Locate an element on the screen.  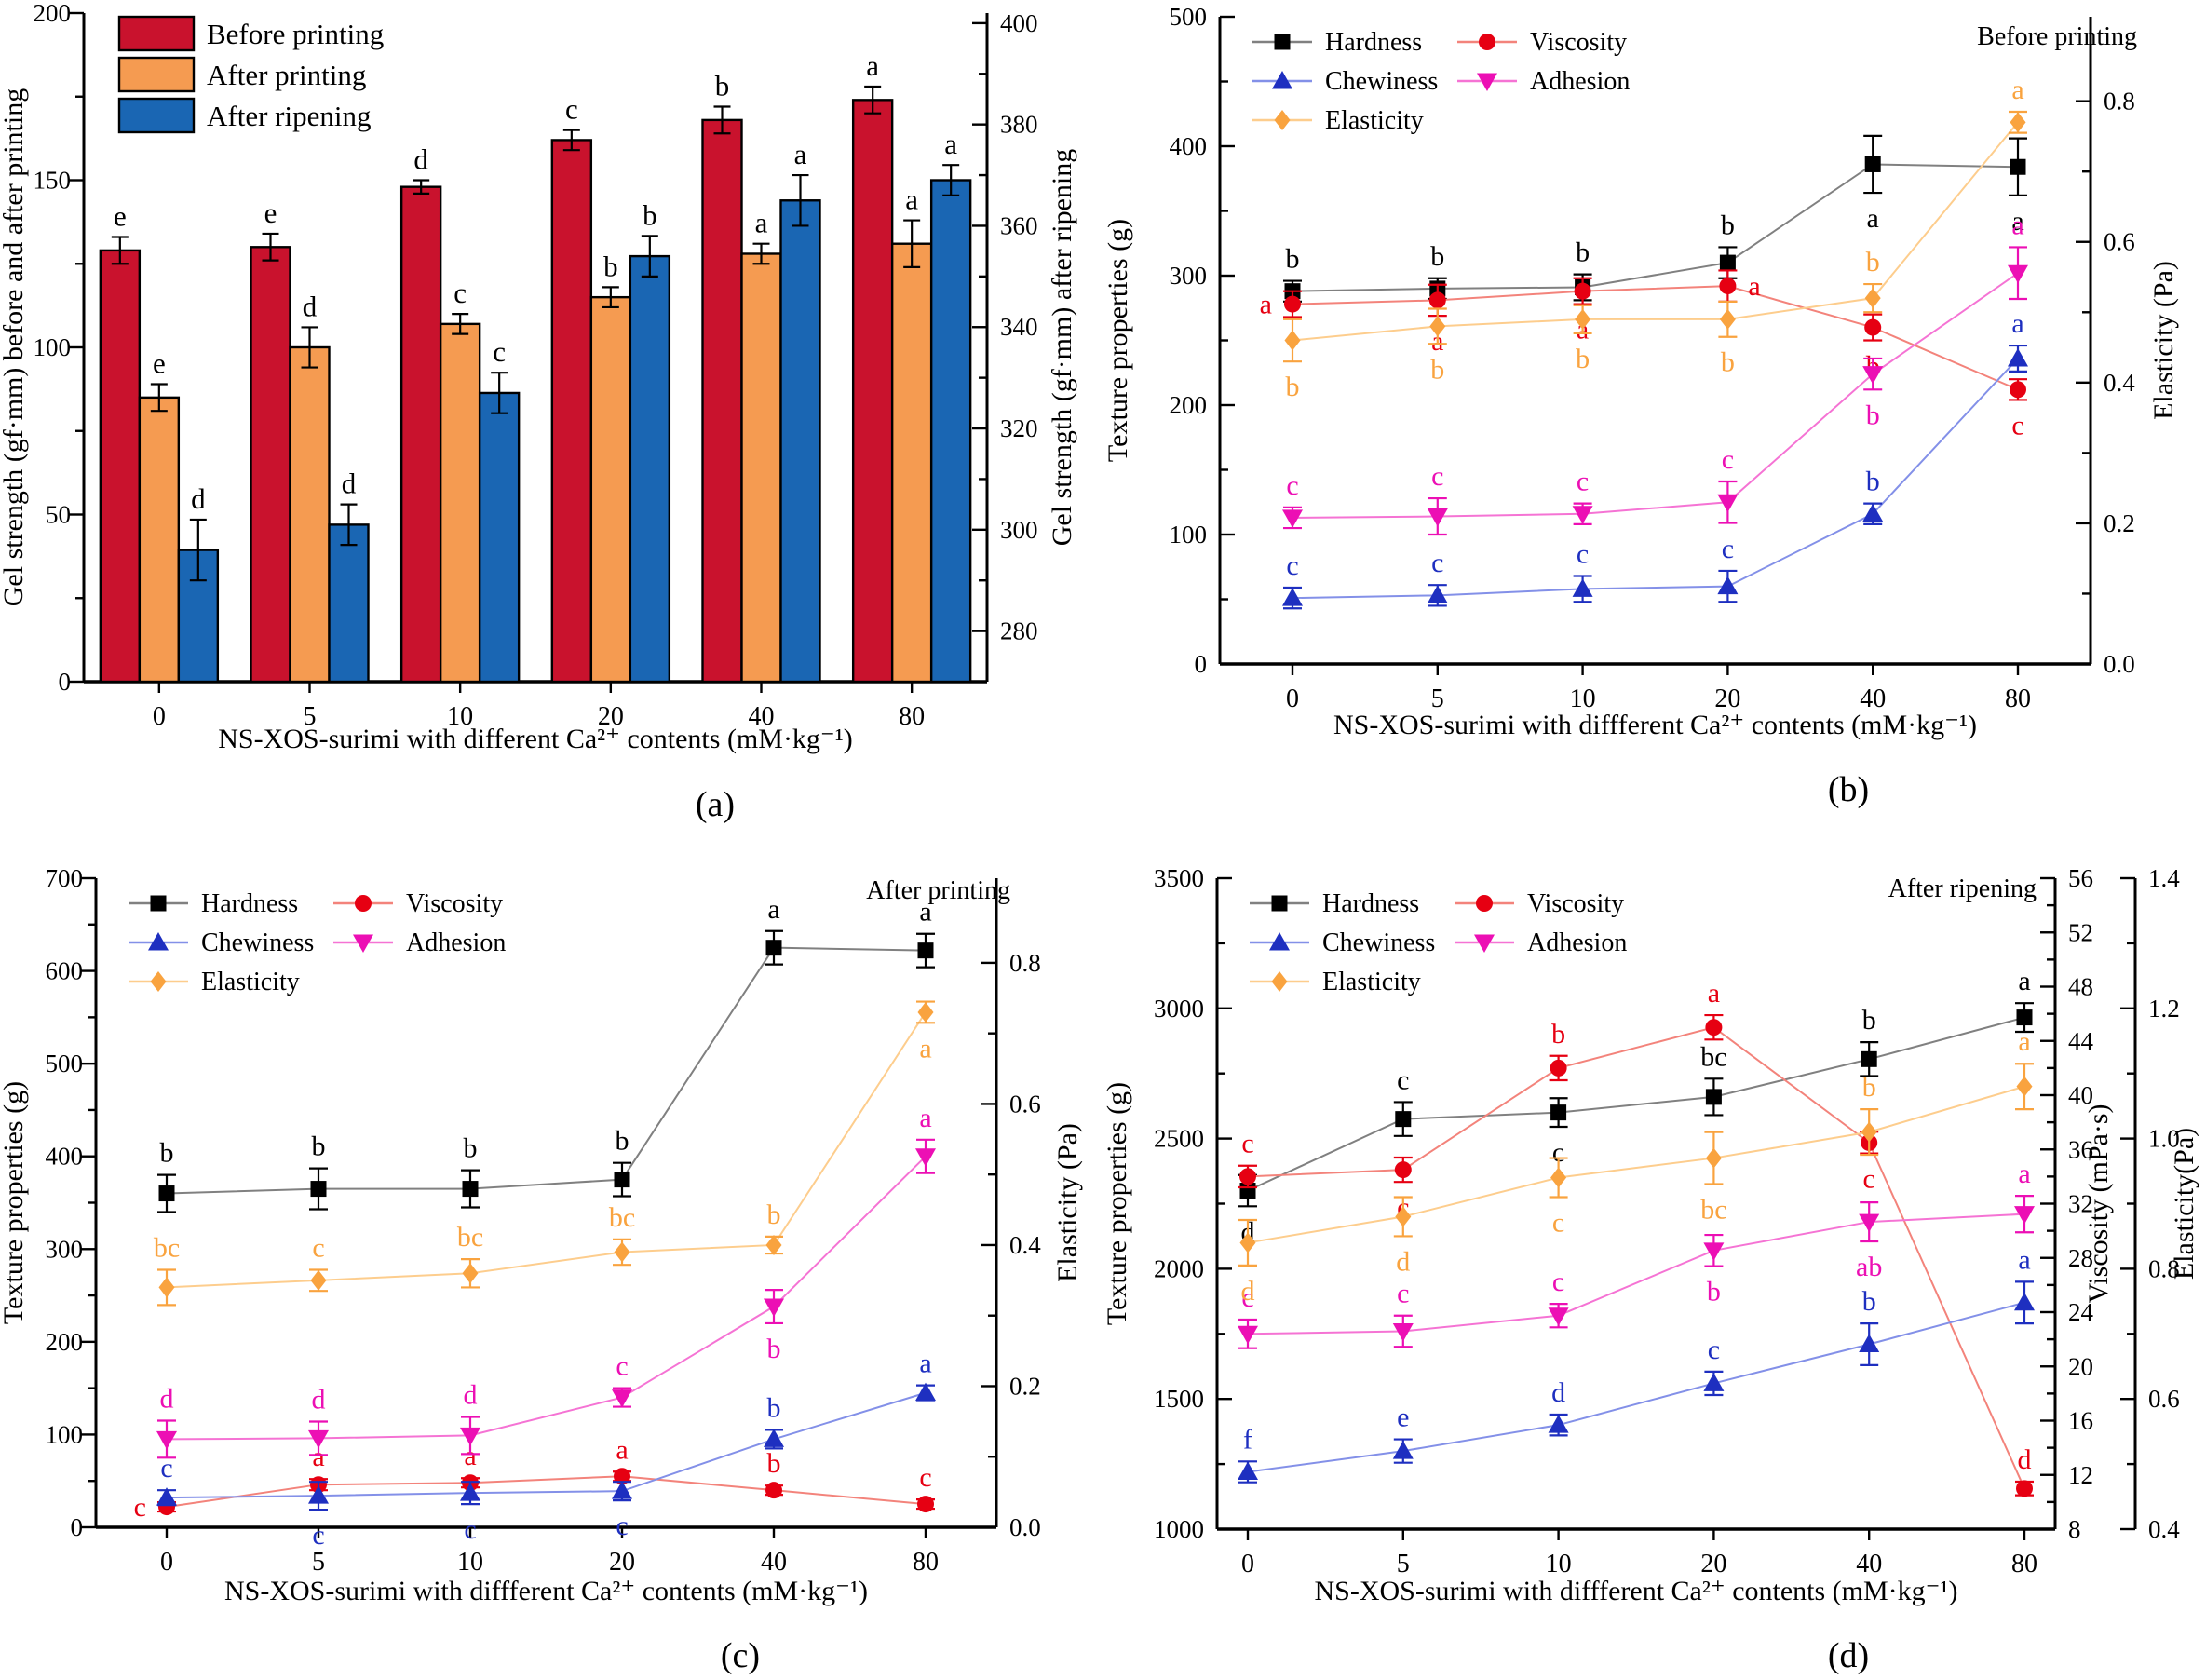
tick-label: 2500 is located at coordinates (1179, 1139).